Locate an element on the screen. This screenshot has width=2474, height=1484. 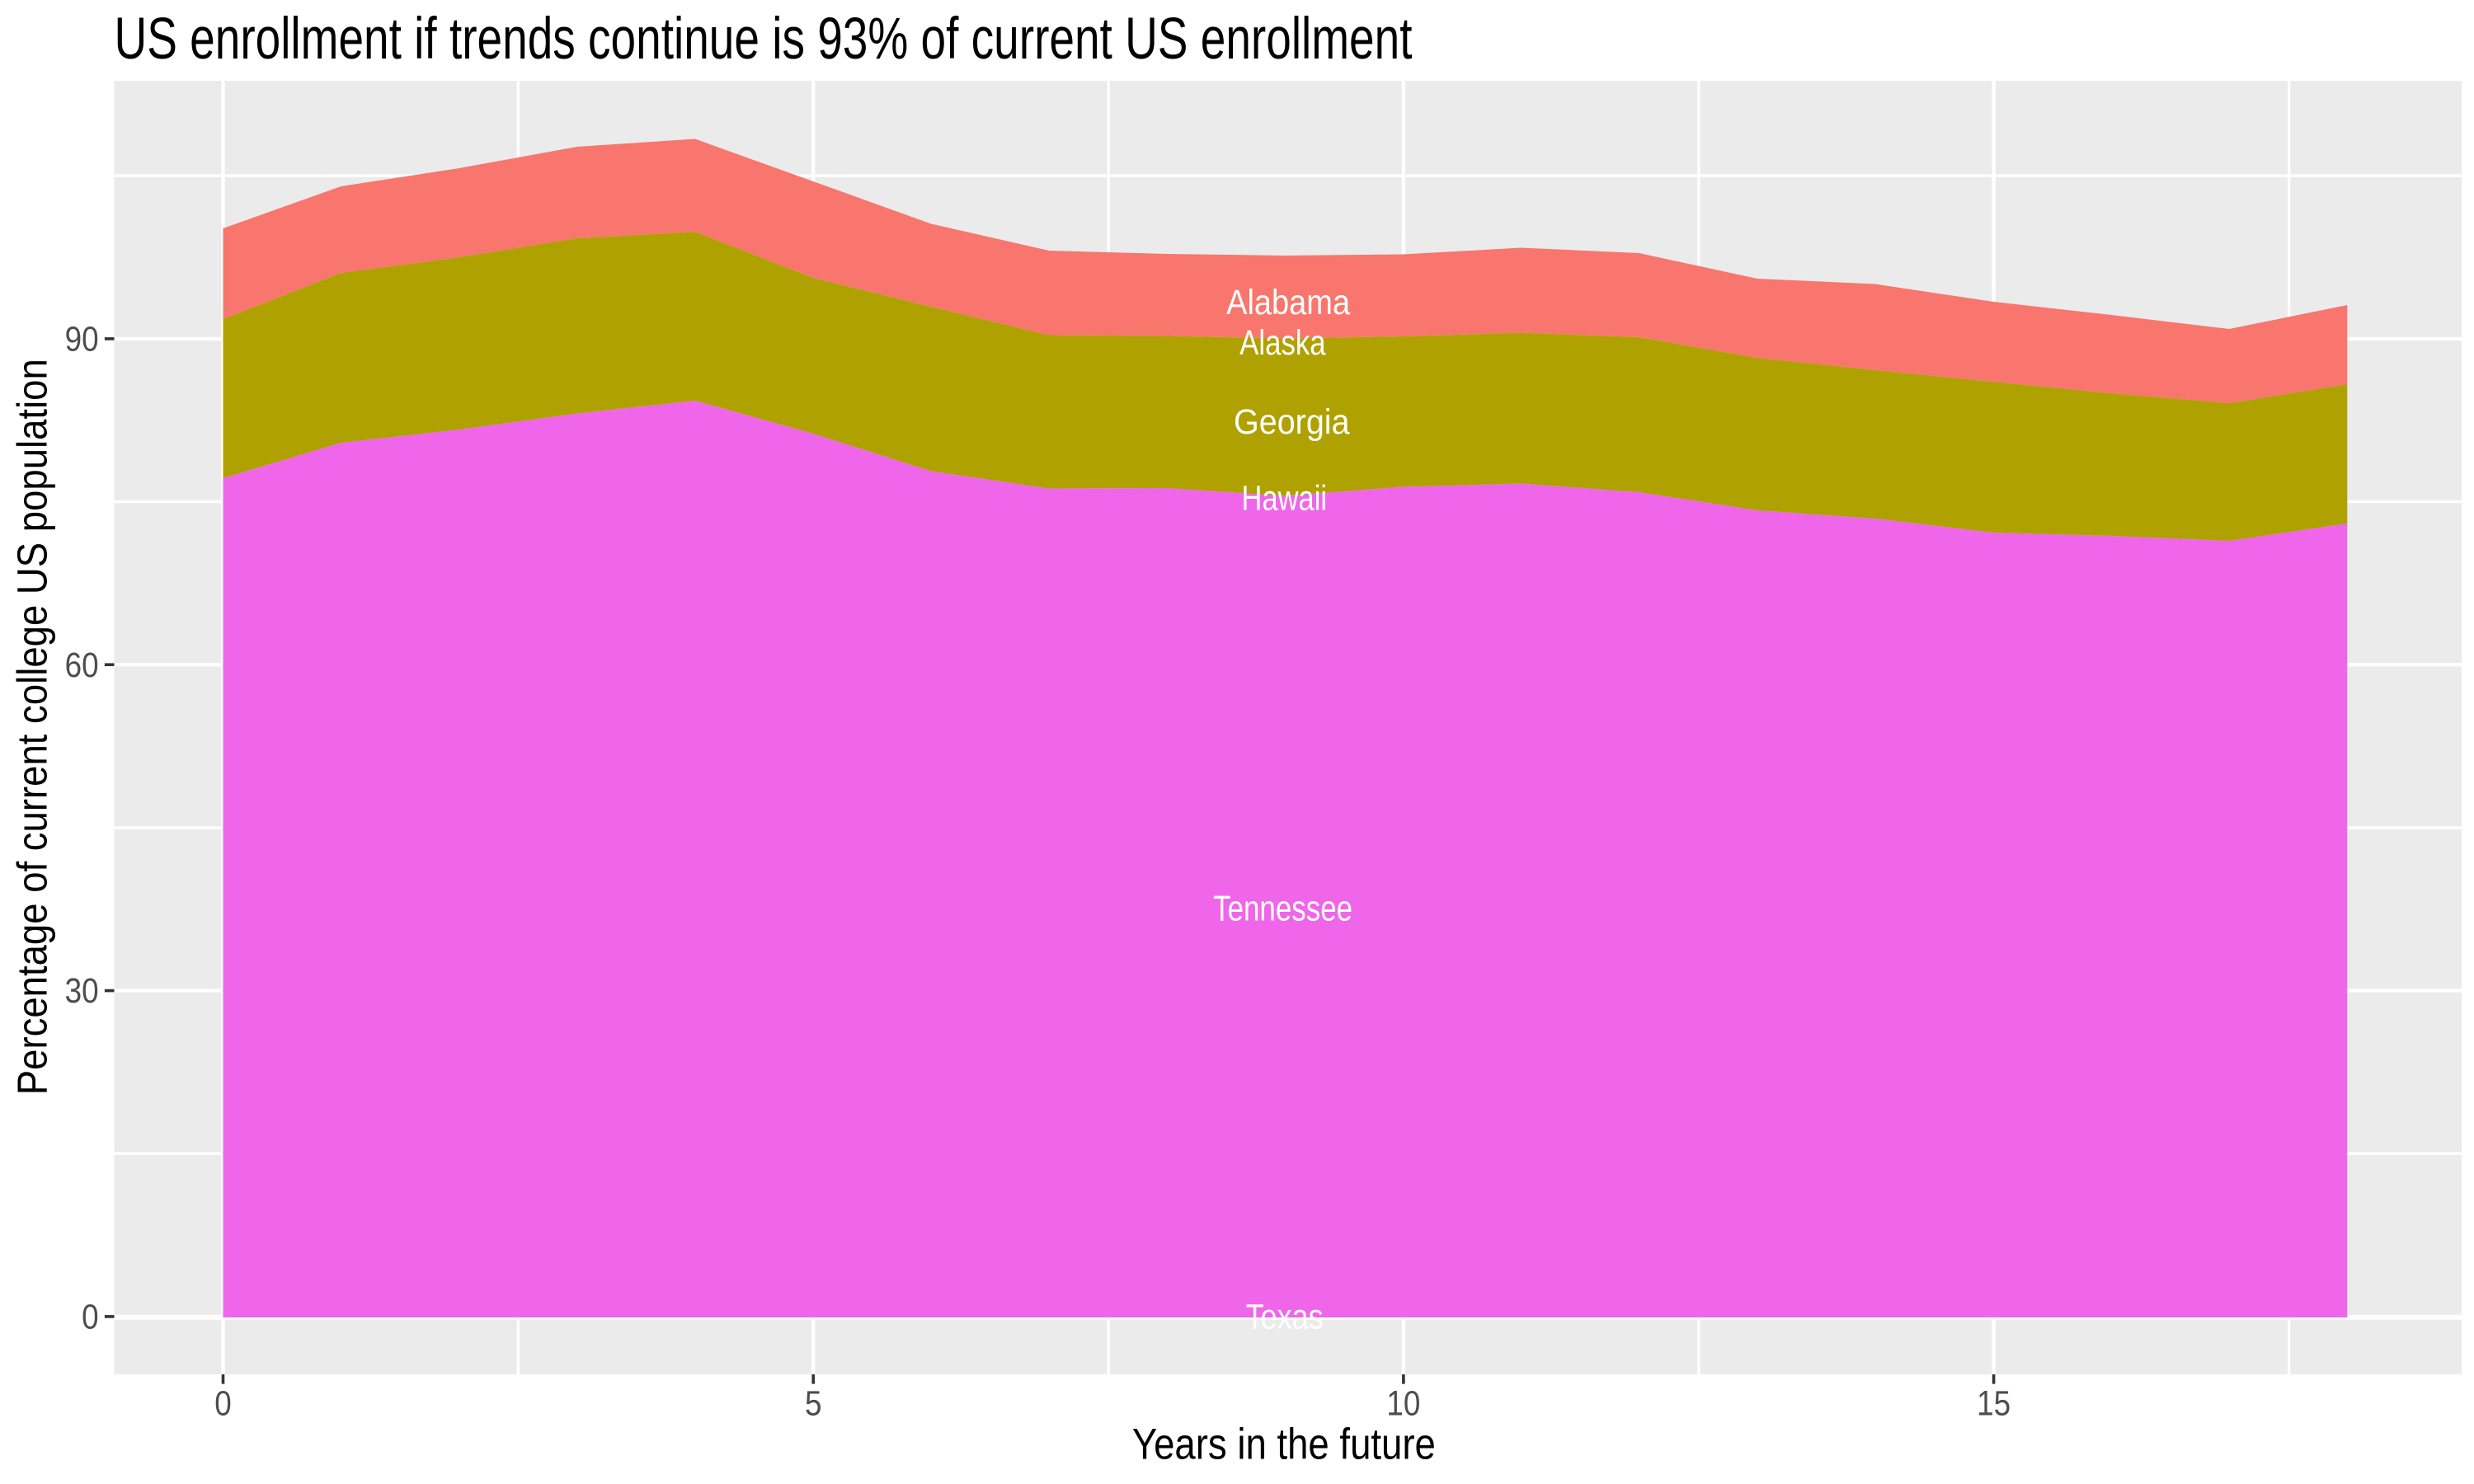
svg-text: 15 is located at coordinates (1994, 1404).